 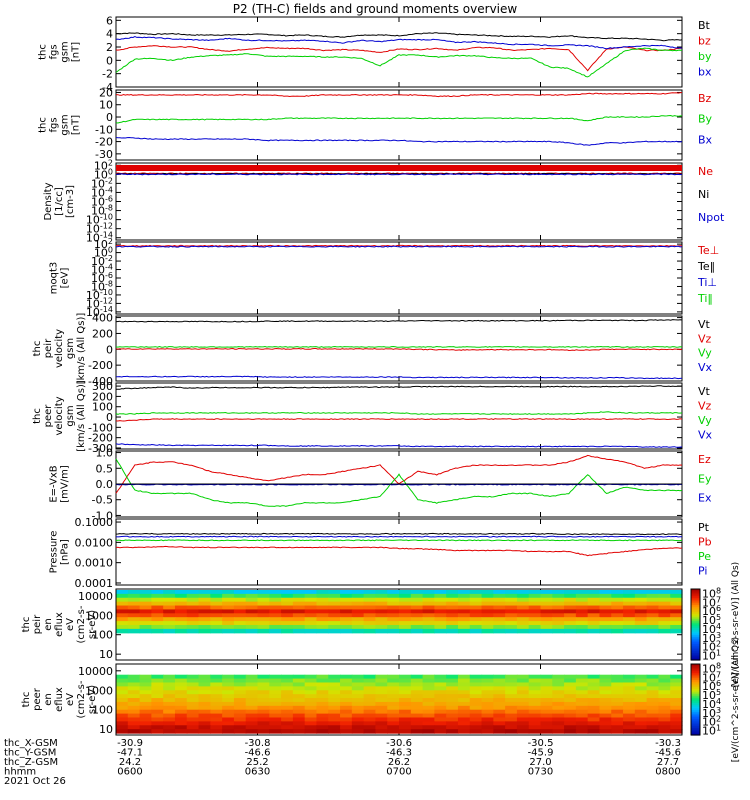 What do you see at coordinates (540, 772) in the screenshot?
I see `ephemeris-value: 0730` at bounding box center [540, 772].